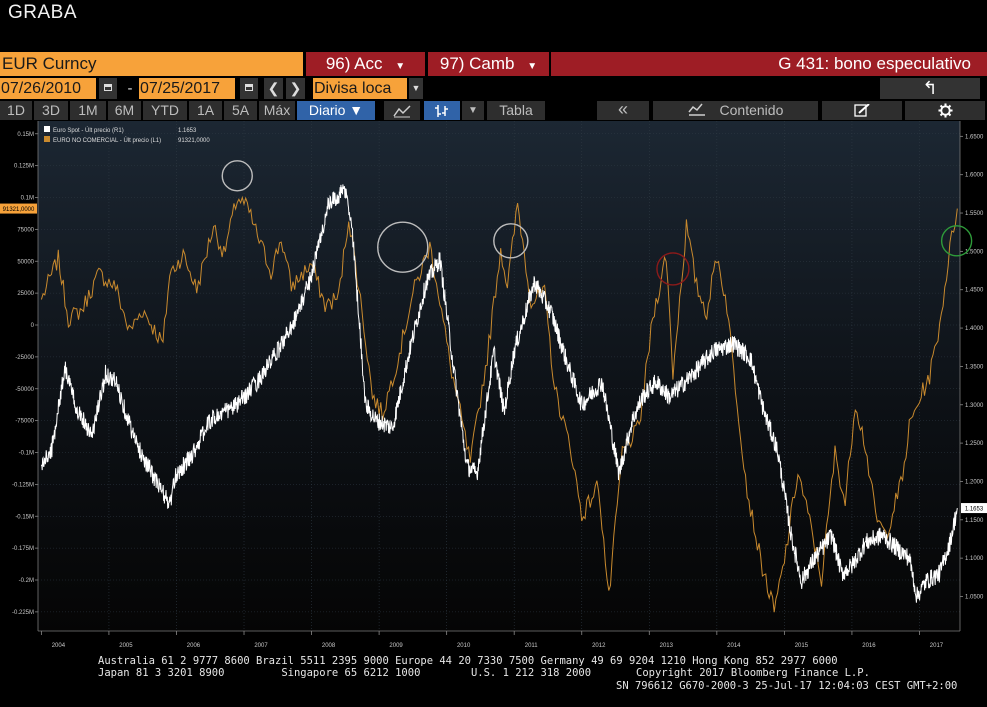  I want to click on left-axis-tick-label: -75000, so click(24, 422).